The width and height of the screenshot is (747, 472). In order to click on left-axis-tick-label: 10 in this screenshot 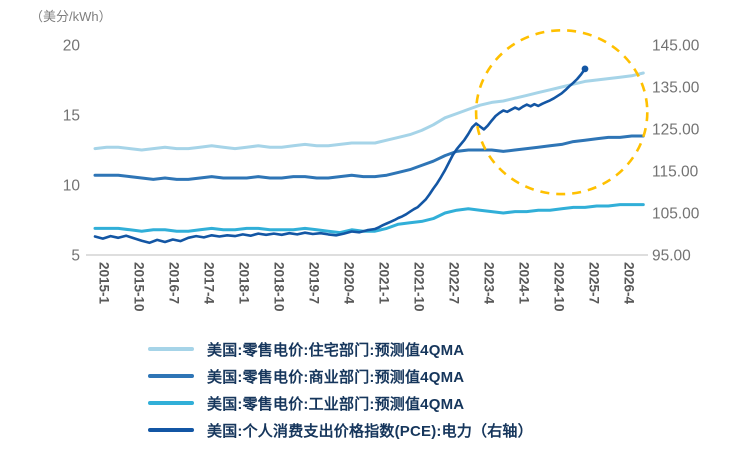, I will do `click(72, 186)`.